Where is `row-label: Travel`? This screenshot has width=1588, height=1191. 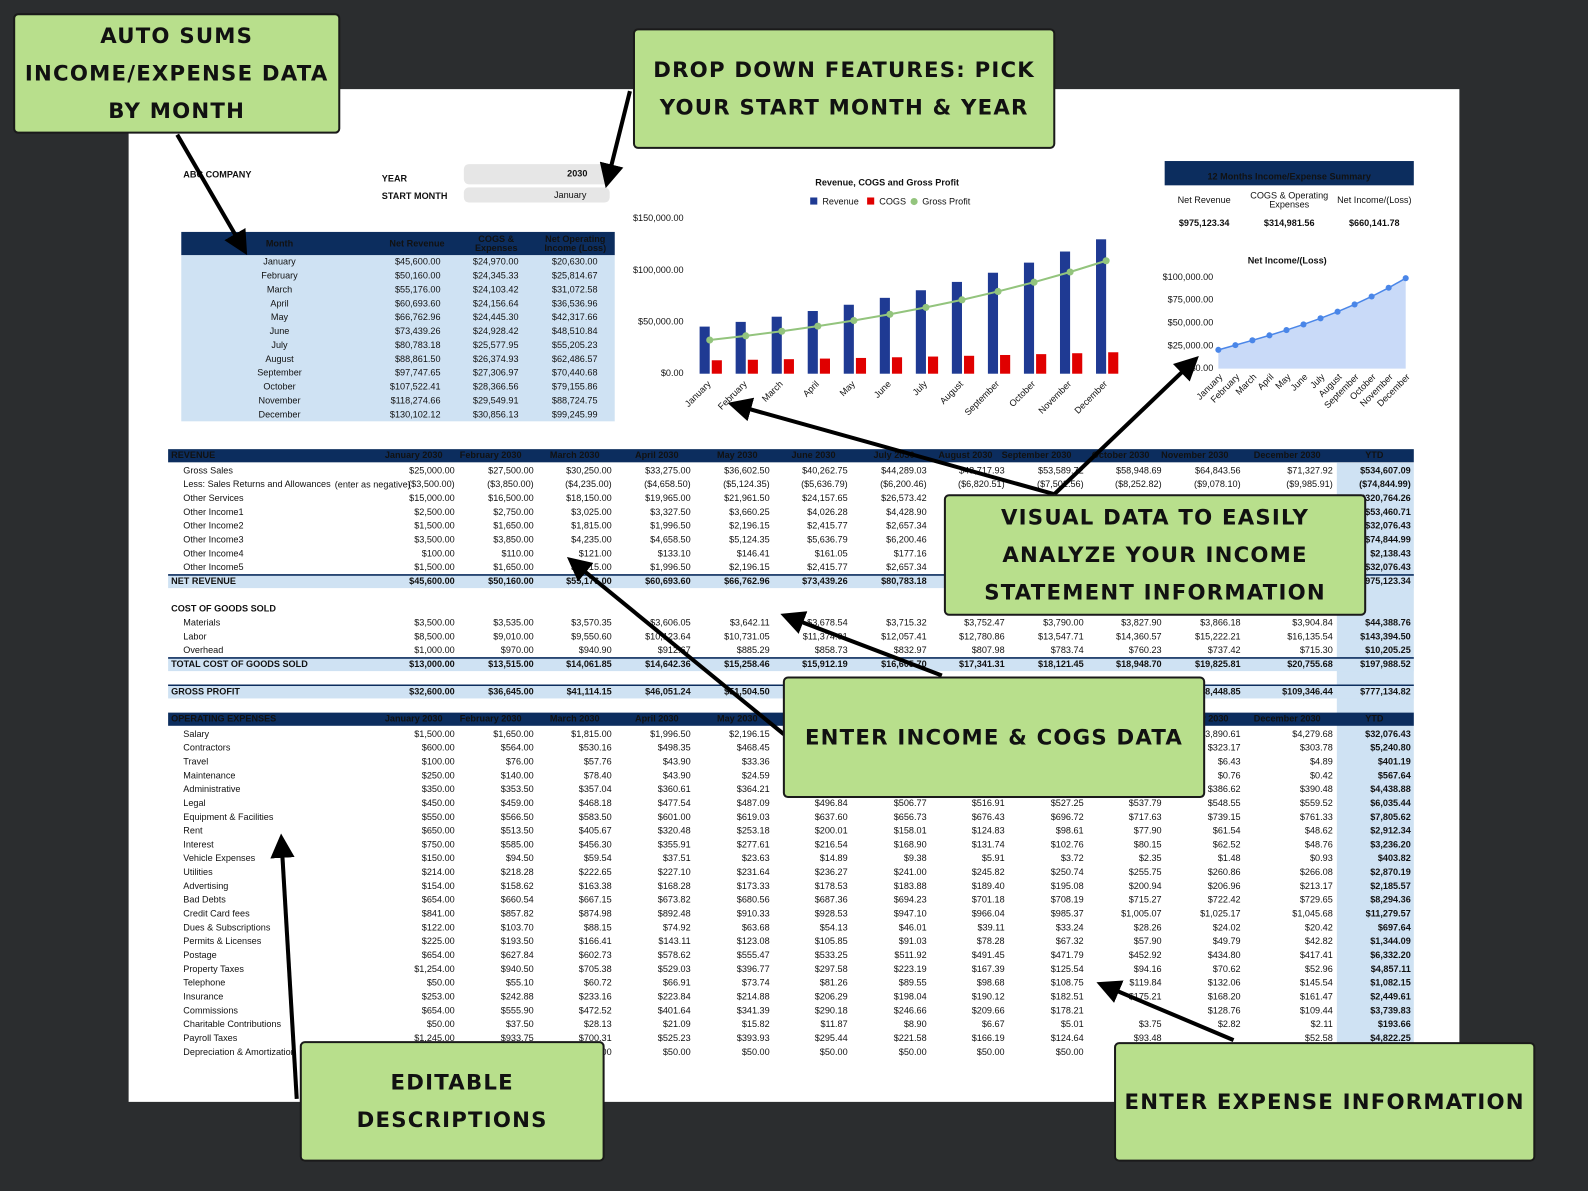
row-label: Travel is located at coordinates (195, 761).